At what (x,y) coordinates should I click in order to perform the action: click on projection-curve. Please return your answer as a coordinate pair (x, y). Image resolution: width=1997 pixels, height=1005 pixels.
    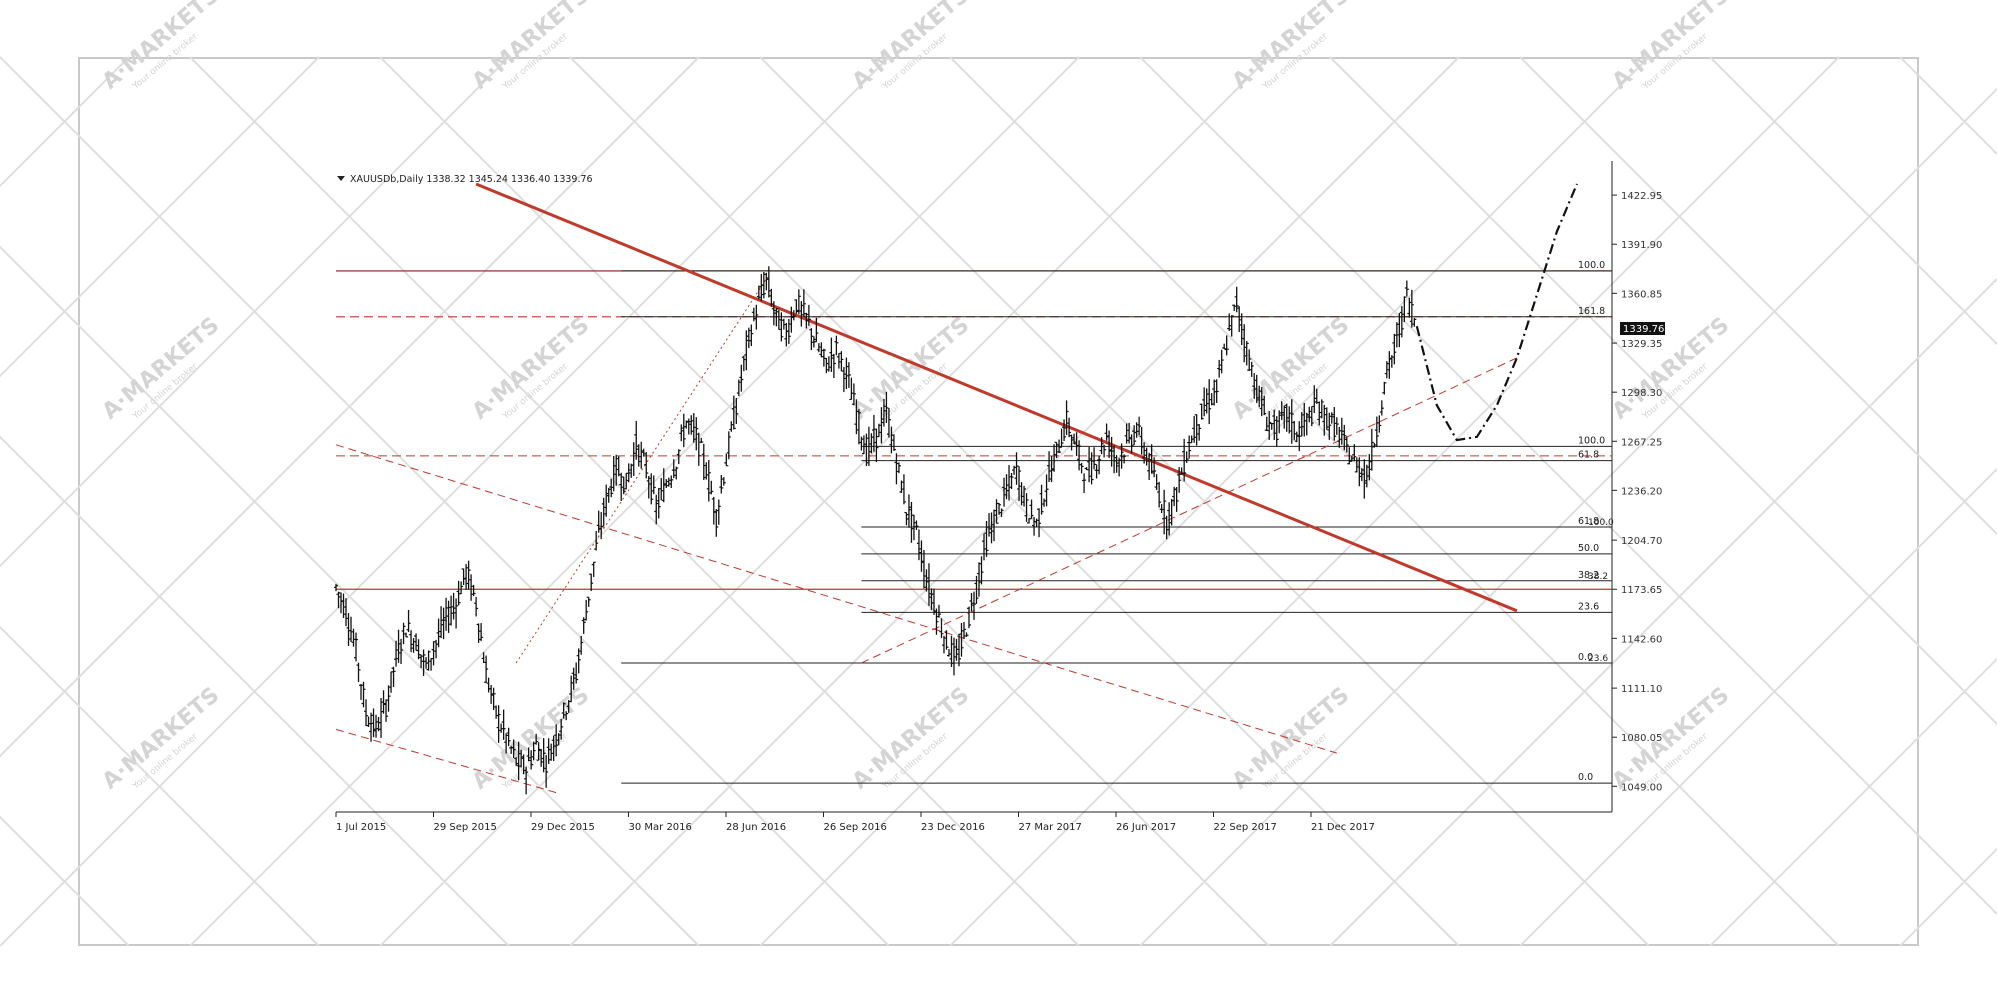
    Looking at the image, I should click on (1496, 312).